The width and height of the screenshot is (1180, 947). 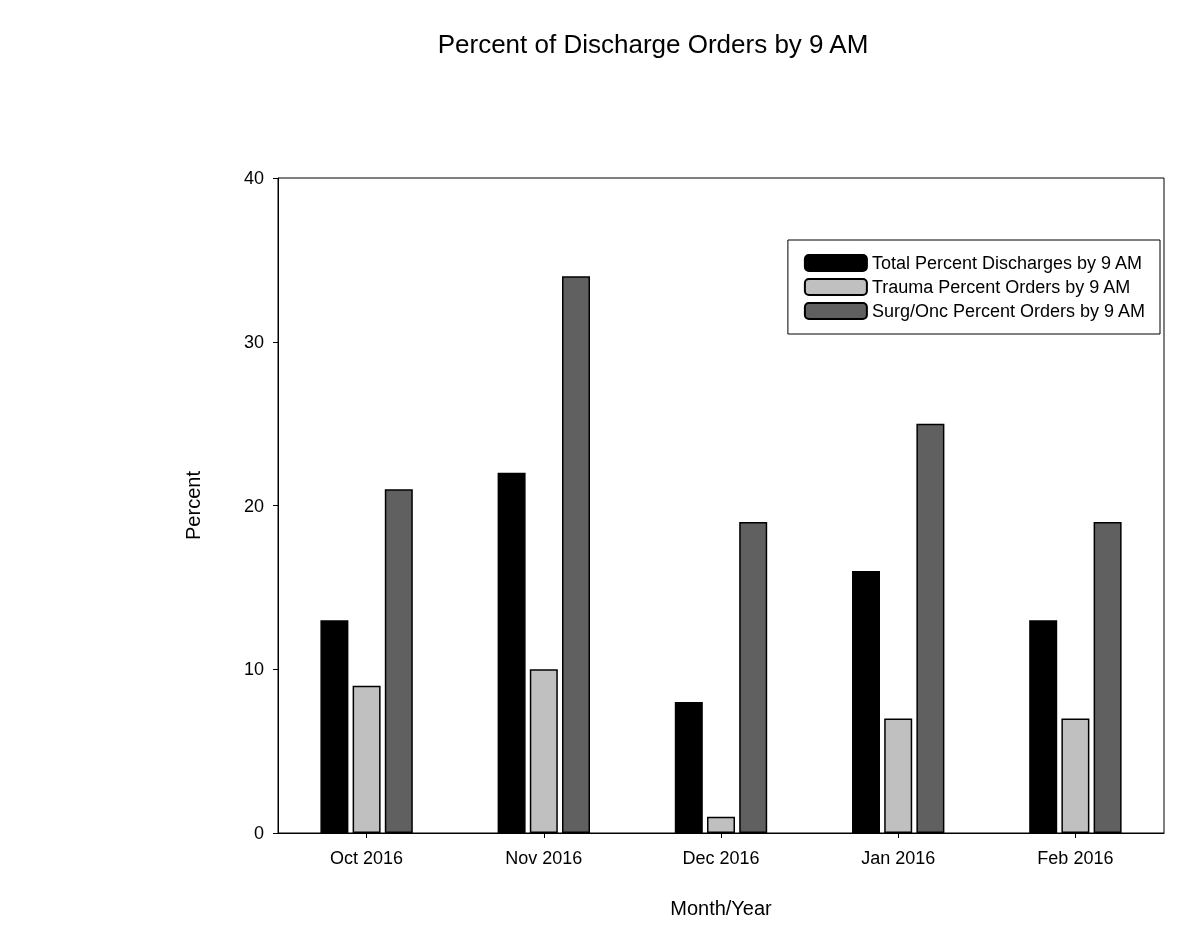 What do you see at coordinates (367, 858) in the screenshot?
I see `x-tick-label: Oct 2016` at bounding box center [367, 858].